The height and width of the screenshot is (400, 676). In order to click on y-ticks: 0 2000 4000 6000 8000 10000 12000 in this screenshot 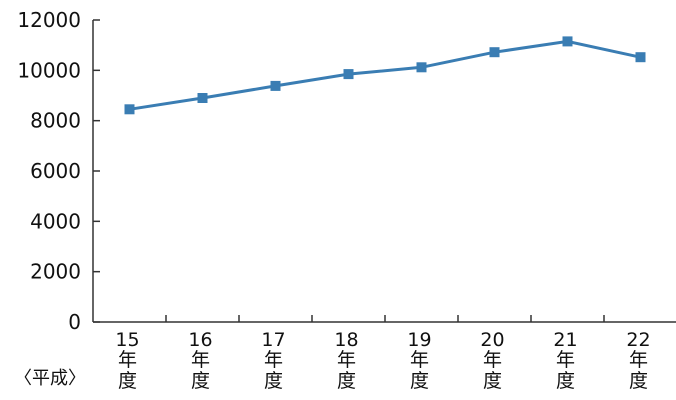, I will do `click(58, 171)`.